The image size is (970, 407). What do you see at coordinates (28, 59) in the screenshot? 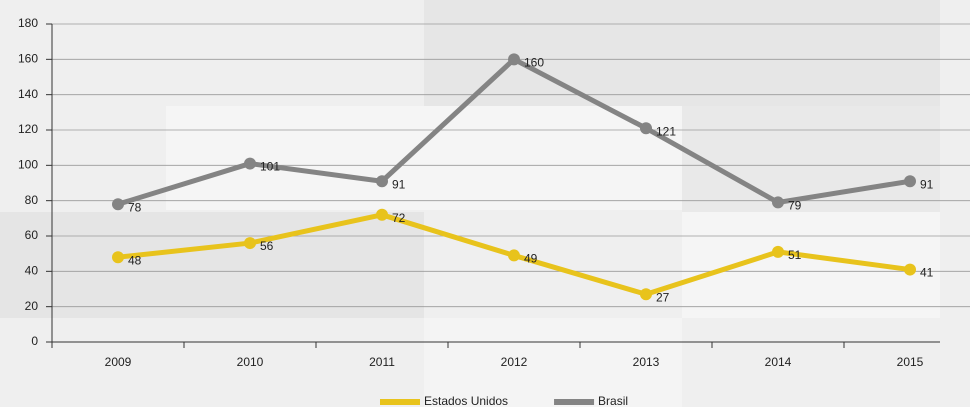
I see `y-tick-label: 160` at bounding box center [28, 59].